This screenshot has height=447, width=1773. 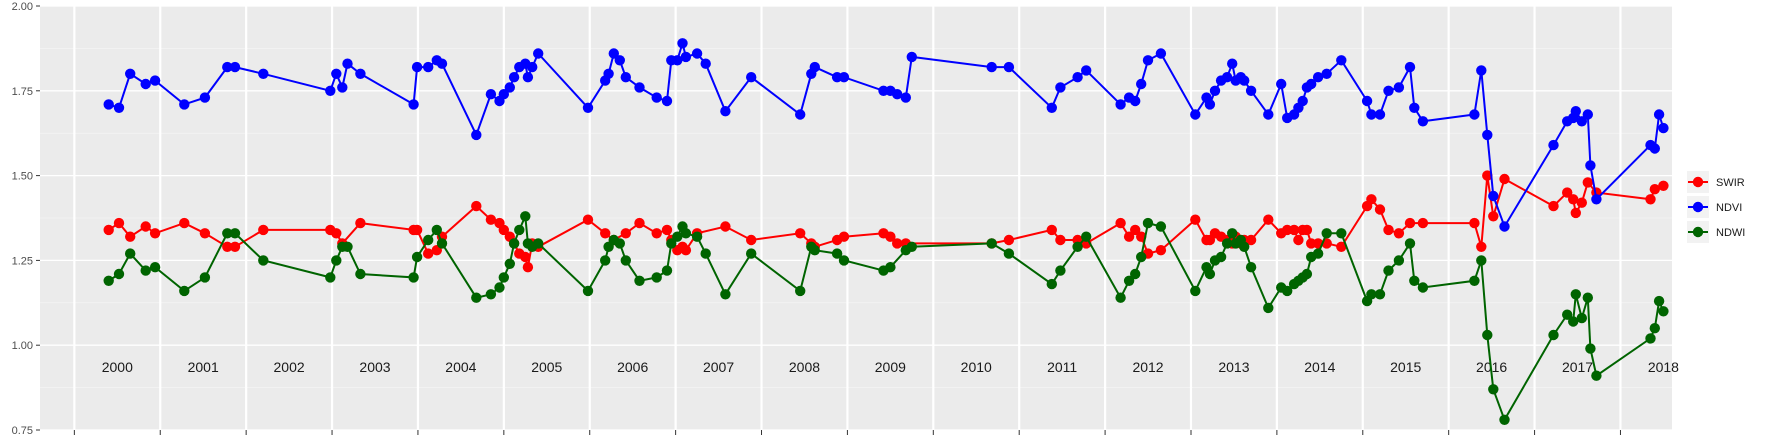 I want to click on year-label: 2007, so click(x=718, y=367).